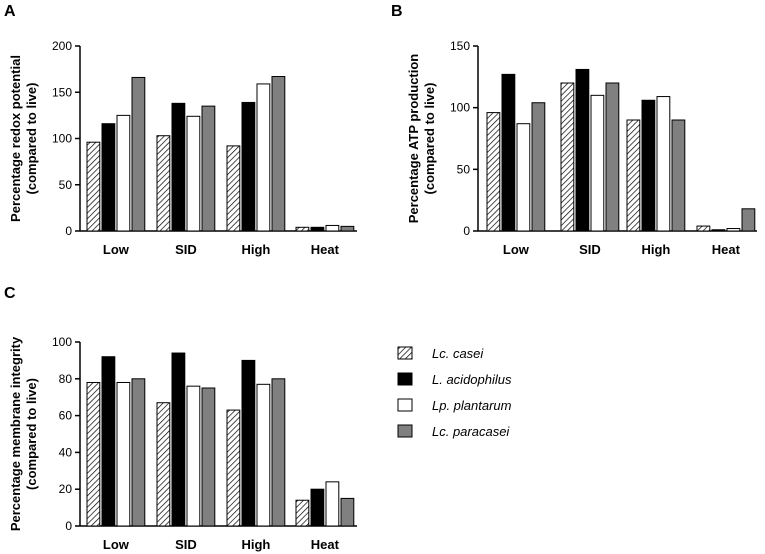 The image size is (765, 554). Describe the element at coordinates (663, 164) in the screenshot. I see `panel-b-bar-high-lp-plantarum` at that location.